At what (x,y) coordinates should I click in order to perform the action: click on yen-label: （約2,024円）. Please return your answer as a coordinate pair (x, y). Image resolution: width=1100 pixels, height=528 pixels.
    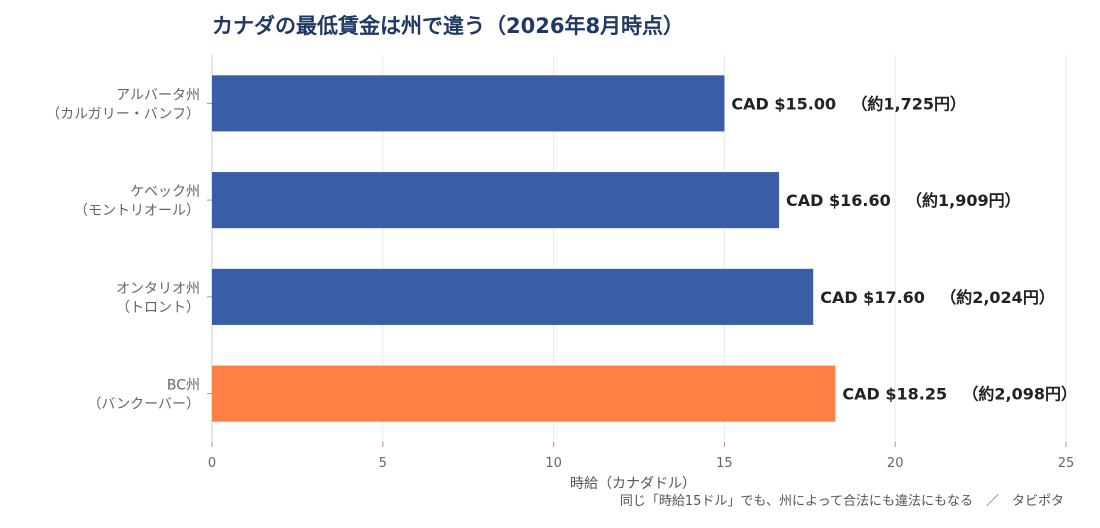
    Looking at the image, I should click on (997, 297).